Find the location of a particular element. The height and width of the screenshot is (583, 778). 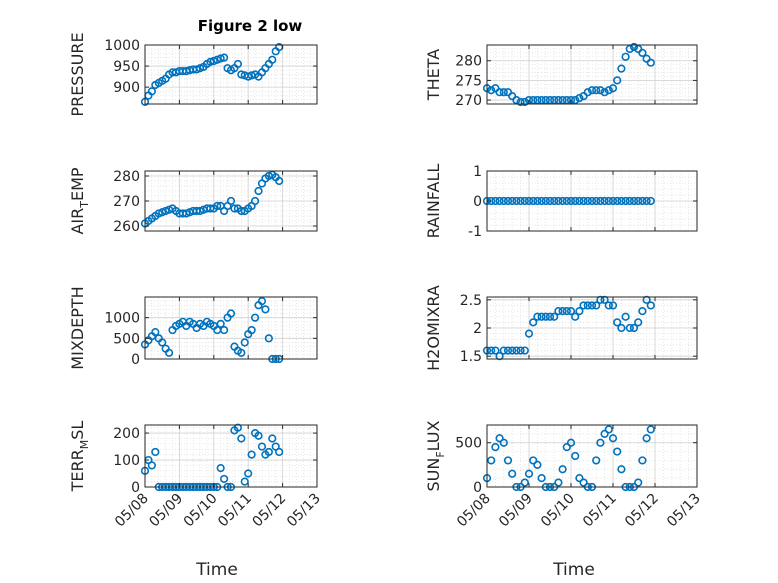

y-axis-label: SUNFLUX is located at coordinates (435, 455).